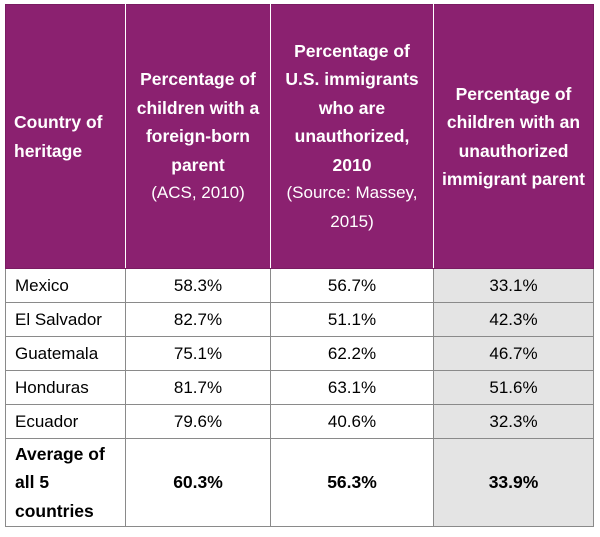  Describe the element at coordinates (65, 319) in the screenshot. I see `country-cell: El Salvador` at that location.